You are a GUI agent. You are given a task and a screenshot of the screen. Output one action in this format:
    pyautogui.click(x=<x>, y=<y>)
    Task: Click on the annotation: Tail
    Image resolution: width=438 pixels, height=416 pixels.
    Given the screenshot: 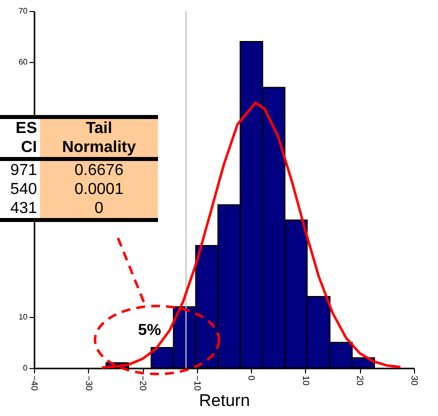 What is the action you would take?
    pyautogui.click(x=99, y=127)
    